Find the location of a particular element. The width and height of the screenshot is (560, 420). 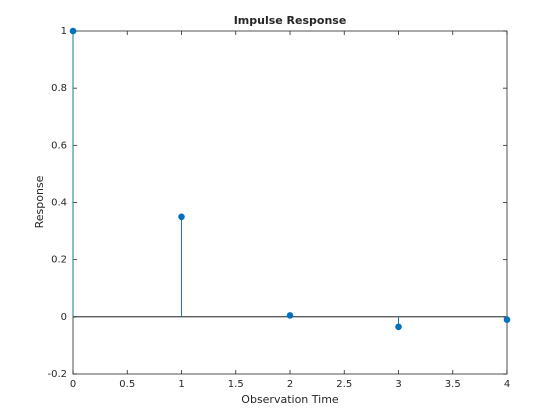

y-tick-label: 0.2 is located at coordinates (59, 260).